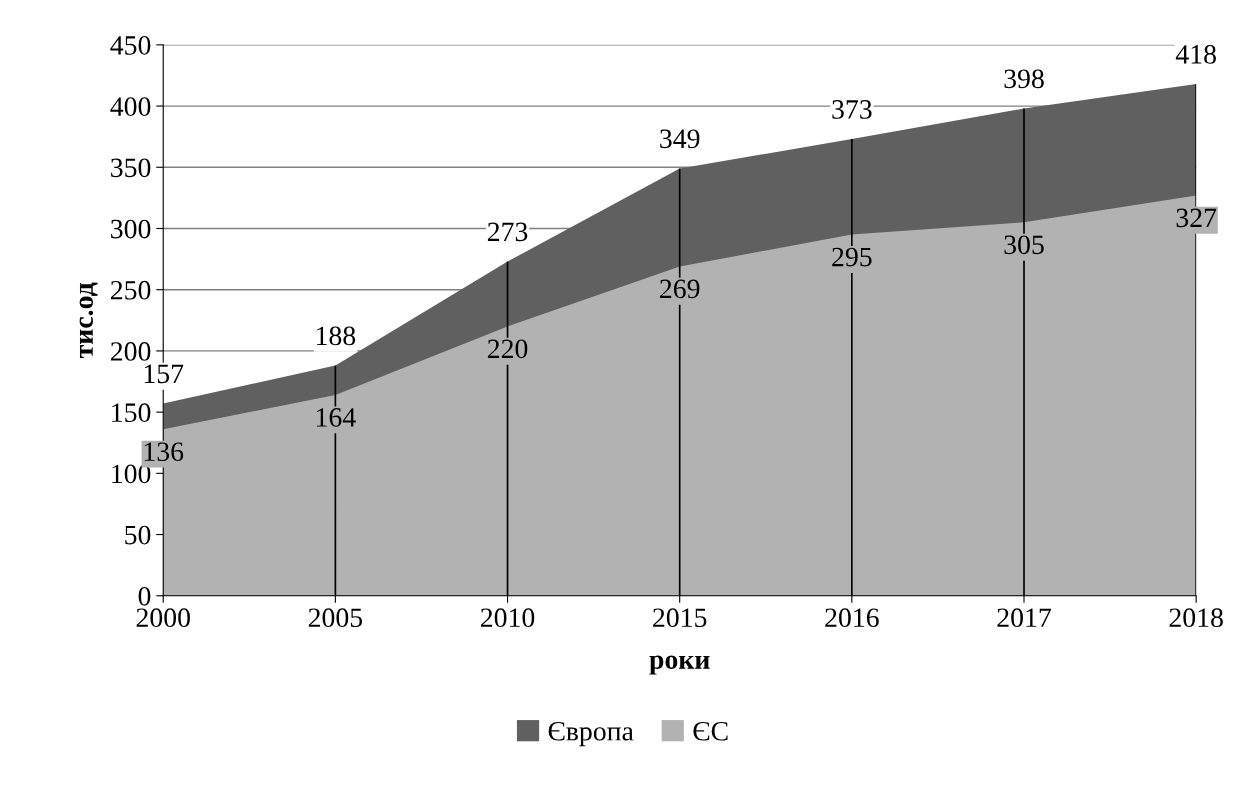  I want to click on y-axis-title: тис.од, so click(88, 320).